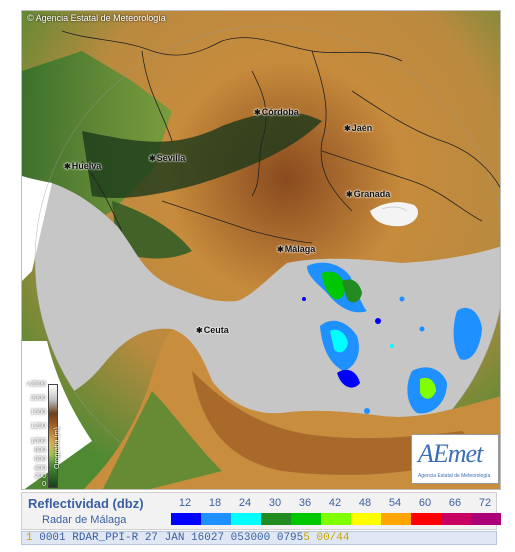 Image resolution: width=515 pixels, height=552 pixels. I want to click on legend-value: 18, so click(215, 503).